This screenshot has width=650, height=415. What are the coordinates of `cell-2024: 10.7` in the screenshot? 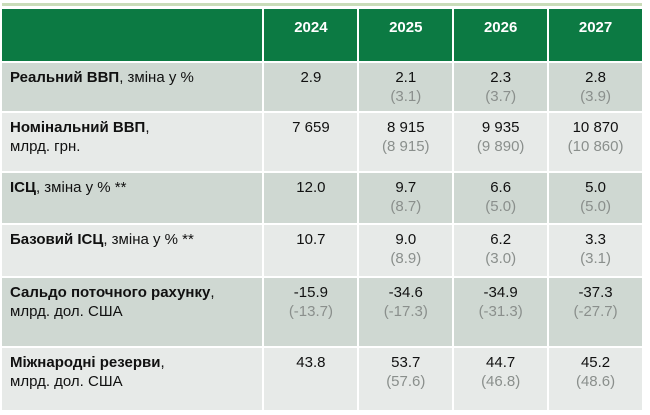 It's located at (311, 250).